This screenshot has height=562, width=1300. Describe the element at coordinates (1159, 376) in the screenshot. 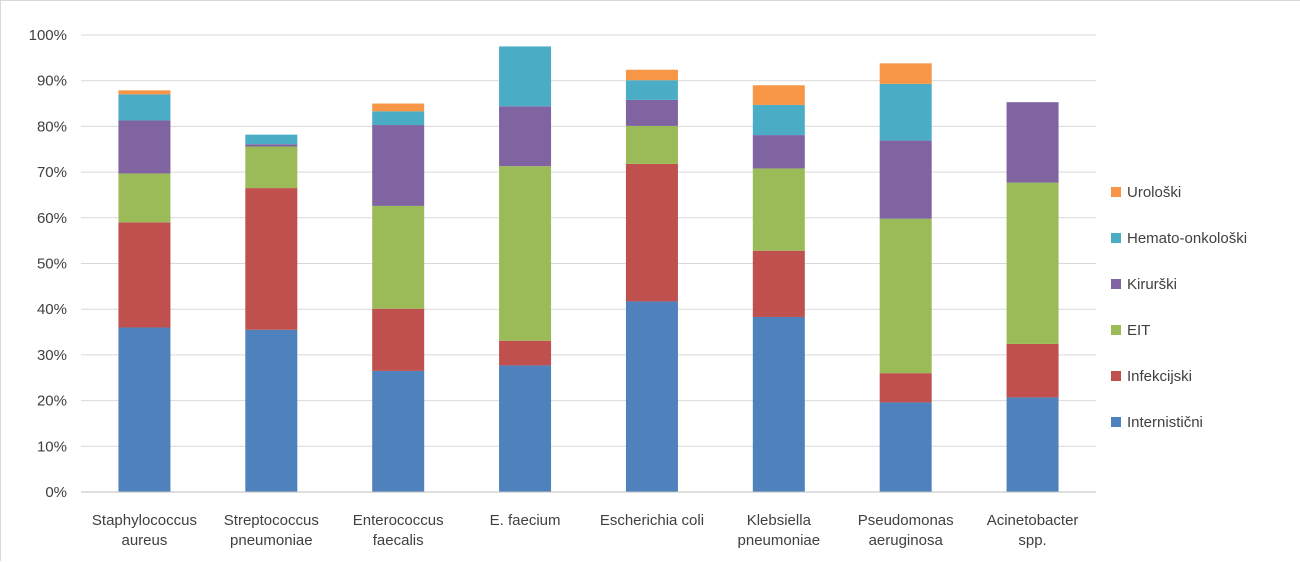

I see `legend-label: Infekcijski` at that location.